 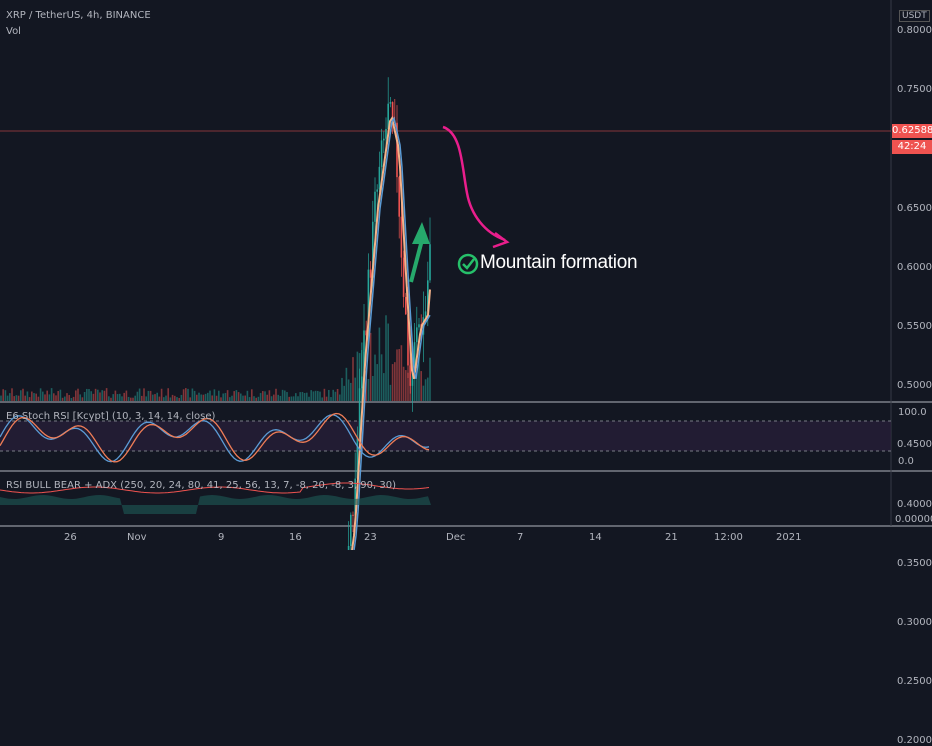 What do you see at coordinates (421, 233) in the screenshot?
I see `up-arrow-head` at bounding box center [421, 233].